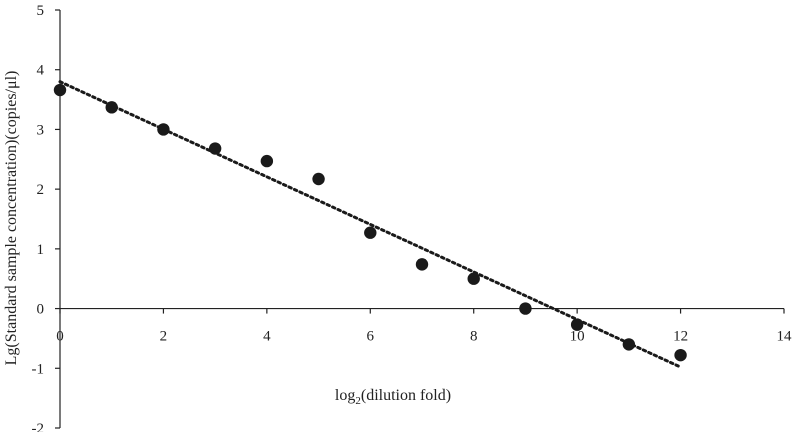 The image size is (800, 432). Describe the element at coordinates (267, 337) in the screenshot. I see `x-tick-label: 4` at that location.